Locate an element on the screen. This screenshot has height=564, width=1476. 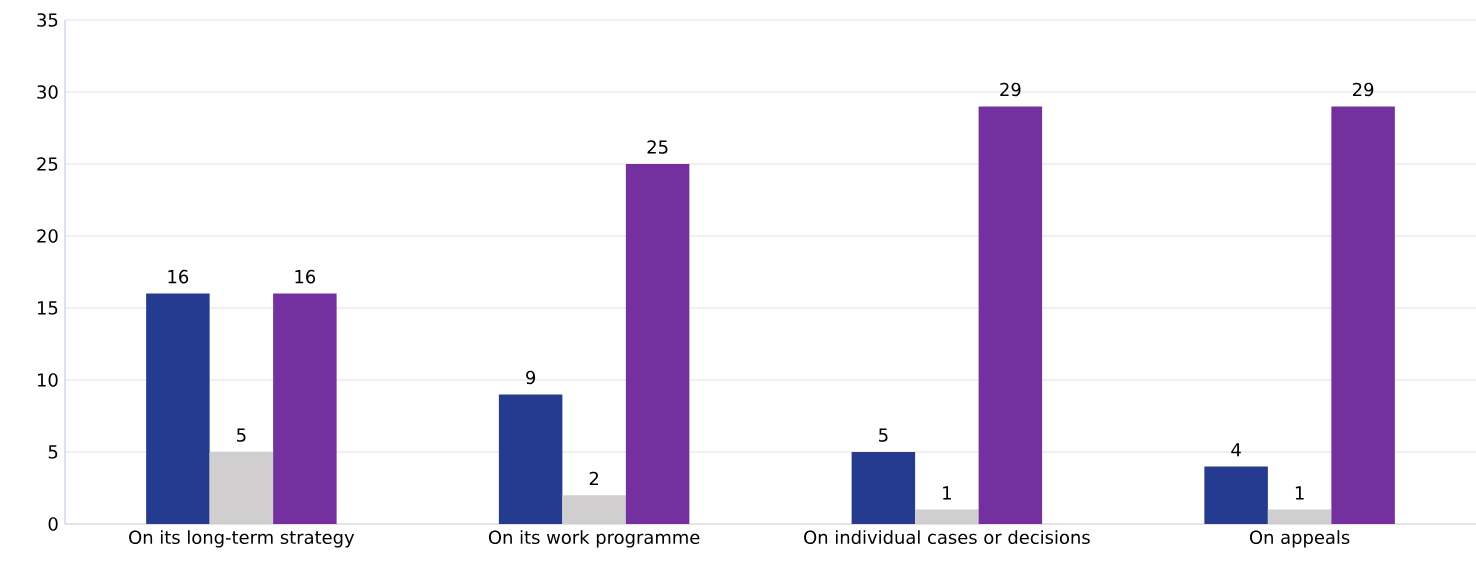
y-tick-label: 35 is located at coordinates (47, 20).